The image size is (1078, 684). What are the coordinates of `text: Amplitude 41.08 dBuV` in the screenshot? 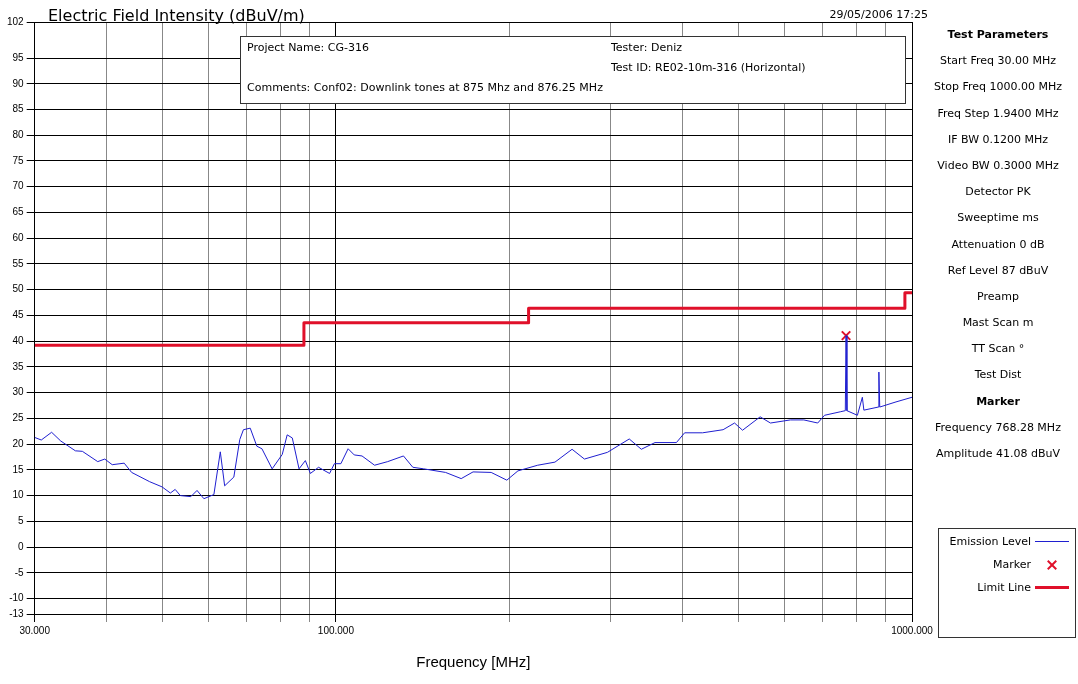 It's located at (998, 454).